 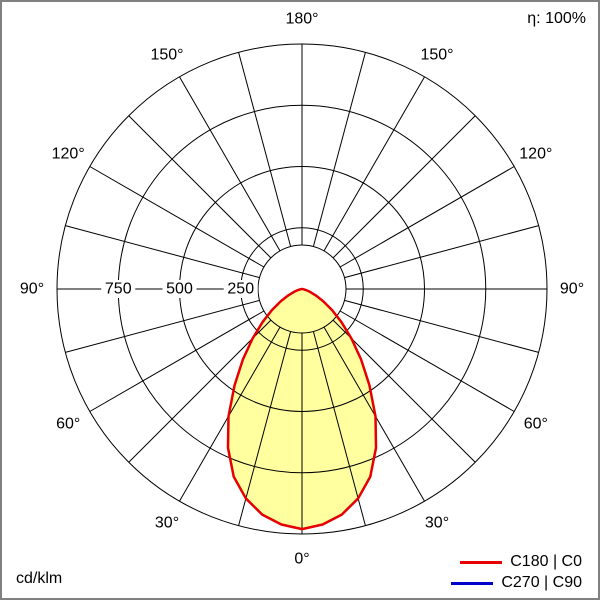 What do you see at coordinates (516, 572) in the screenshot?
I see `legend: C180 | C0 C270 | C90` at bounding box center [516, 572].